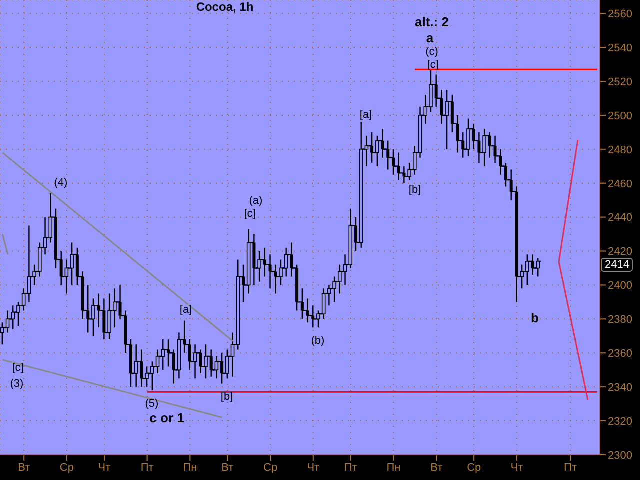  Describe the element at coordinates (620, 150) in the screenshot. I see `y-tick-label: 2480` at that location.